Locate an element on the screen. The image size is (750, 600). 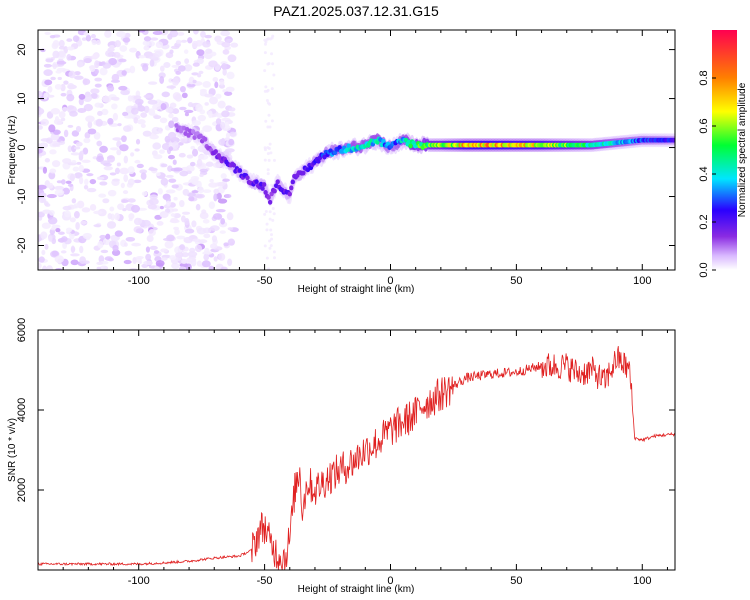
colorbar-tick-label: 0.8 is located at coordinates (704, 77).